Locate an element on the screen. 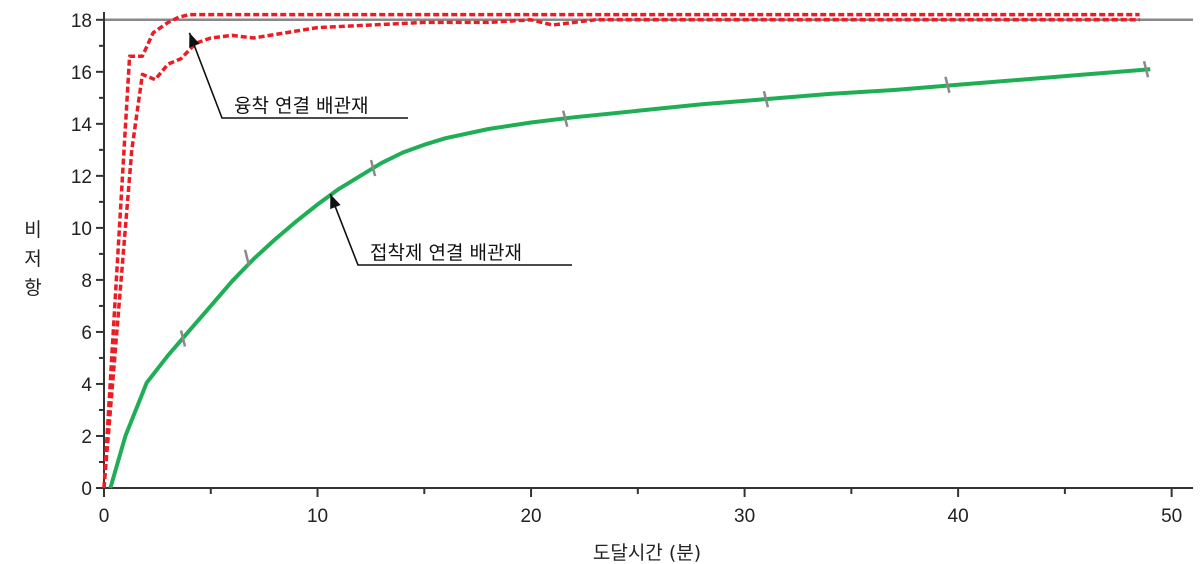  x-tick-label: 10 is located at coordinates (317, 516).